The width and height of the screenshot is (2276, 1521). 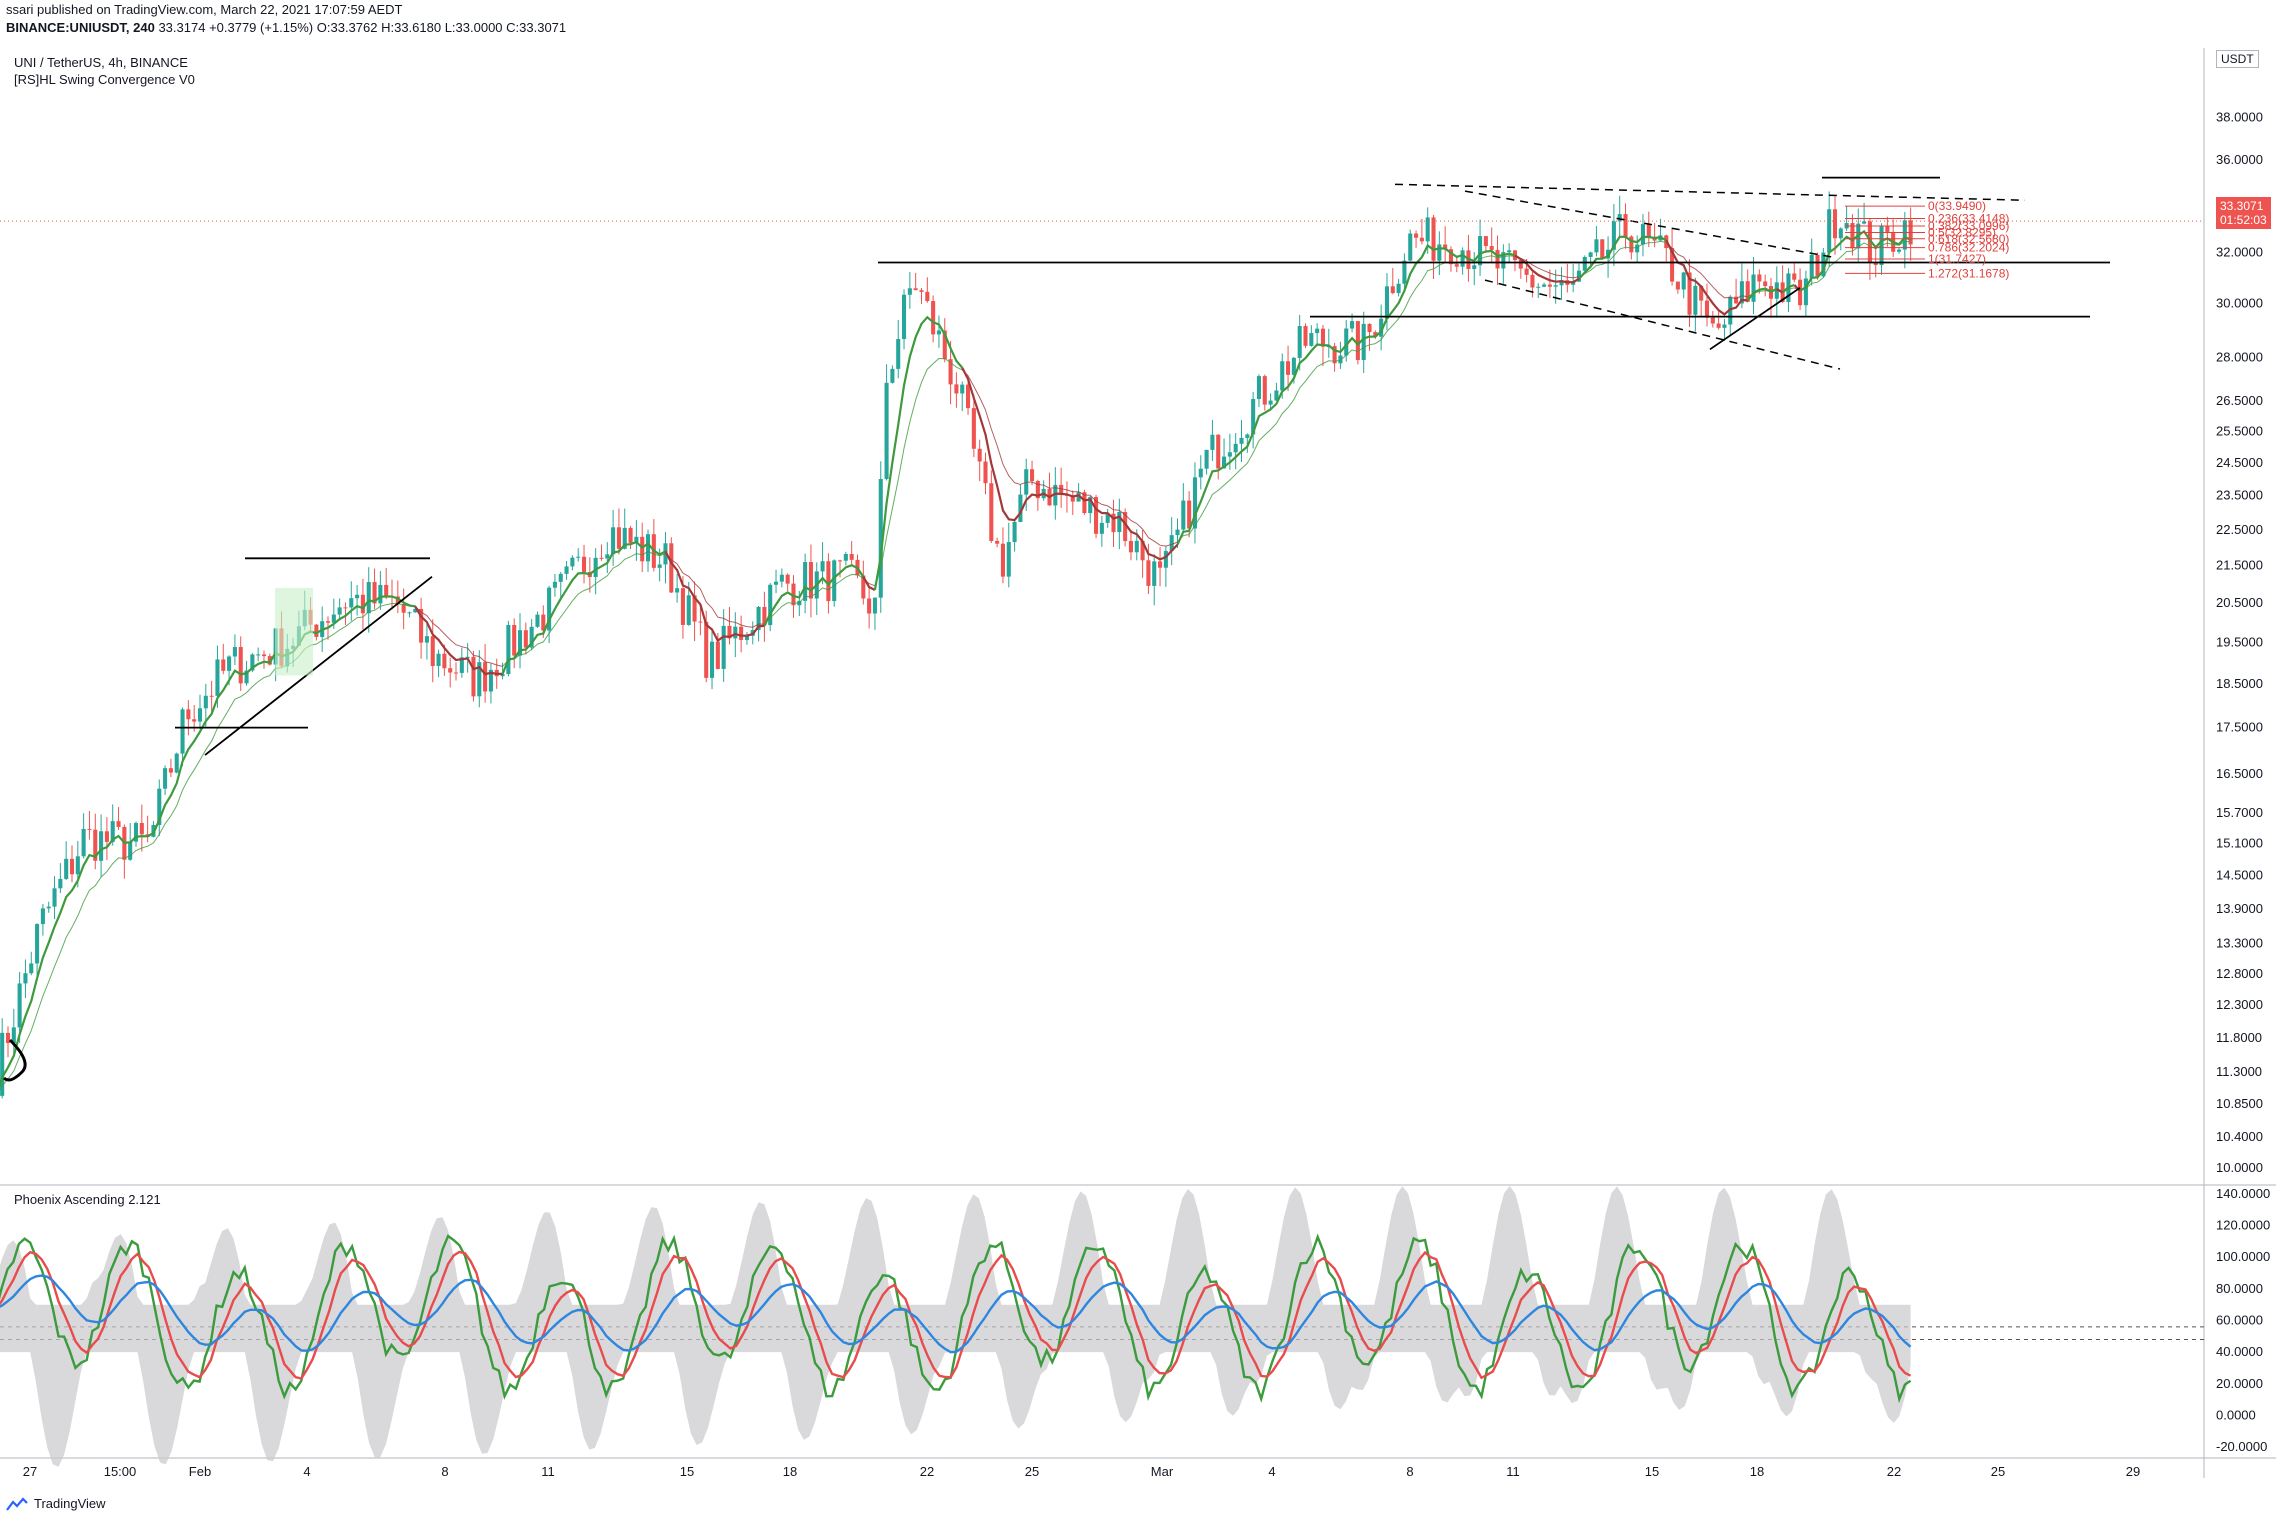 I want to click on price-tick-label: 11.8000, so click(x=2239, y=1037).